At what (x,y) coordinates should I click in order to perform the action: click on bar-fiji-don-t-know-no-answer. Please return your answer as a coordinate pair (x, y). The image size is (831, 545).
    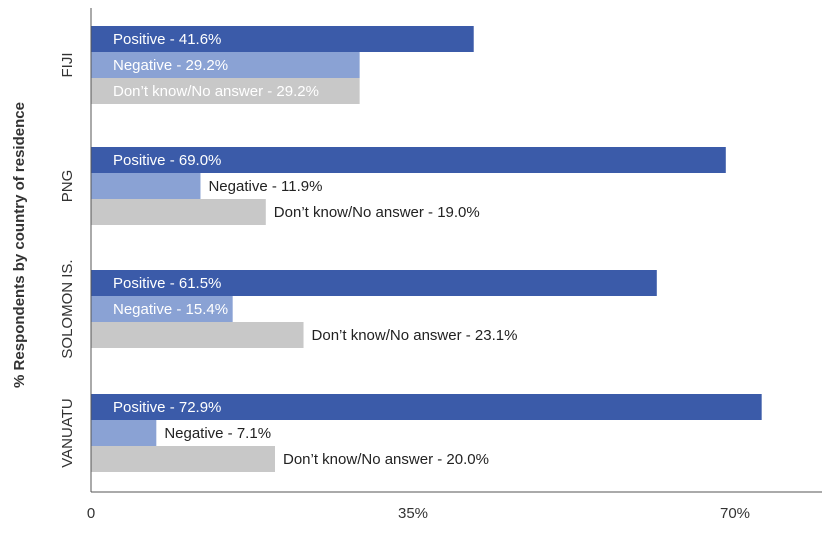
    Looking at the image, I should click on (225, 91).